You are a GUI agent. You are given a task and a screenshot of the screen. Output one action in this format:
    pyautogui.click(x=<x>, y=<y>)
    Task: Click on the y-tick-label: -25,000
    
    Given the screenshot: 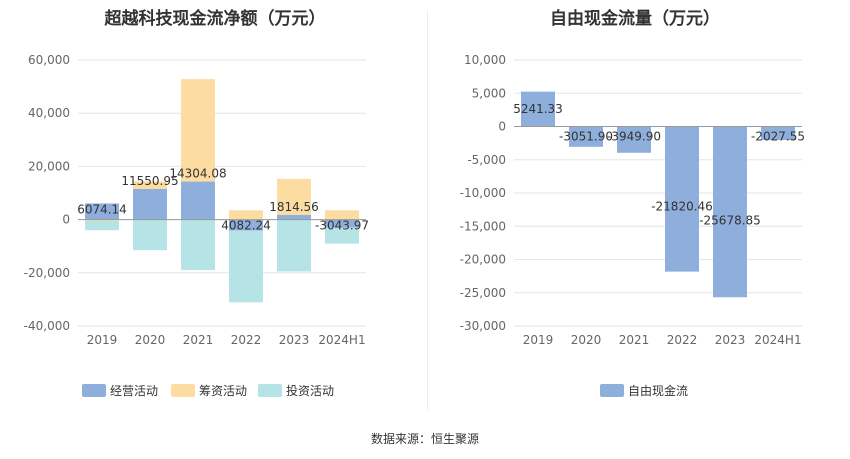 What is the action you would take?
    pyautogui.click(x=483, y=293)
    